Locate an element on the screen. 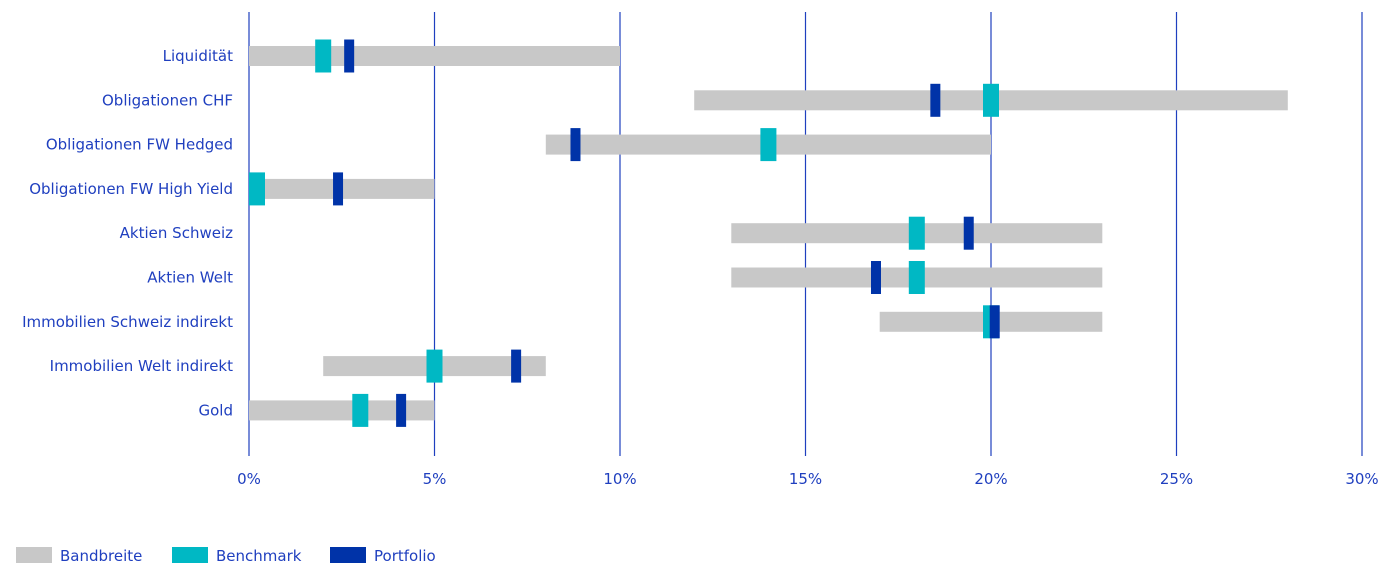 This screenshot has height=565, width=1380. legend-label: Benchmark is located at coordinates (259, 556).